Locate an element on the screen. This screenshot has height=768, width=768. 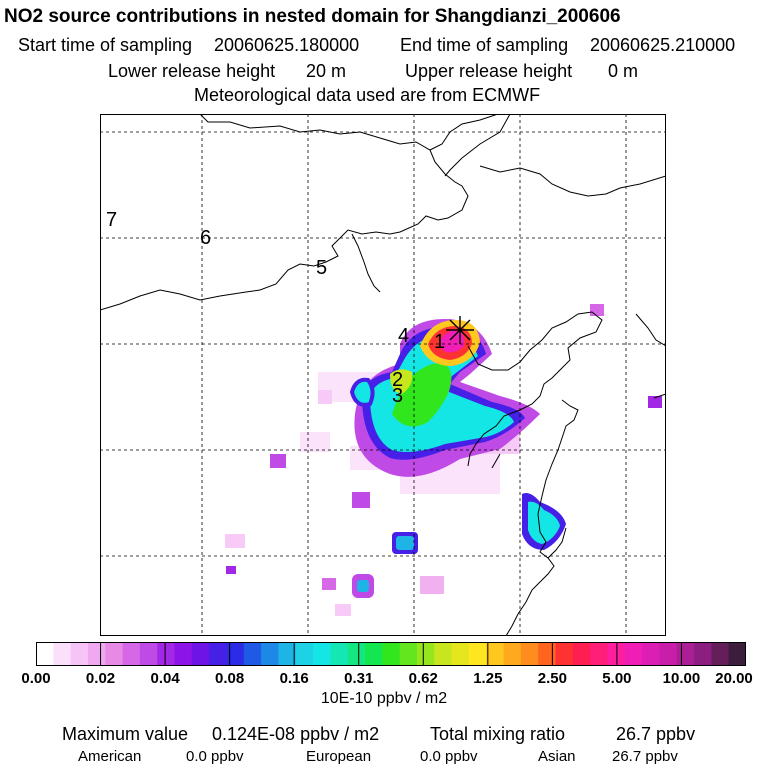
region-label-5: 5 is located at coordinates (321, 268).